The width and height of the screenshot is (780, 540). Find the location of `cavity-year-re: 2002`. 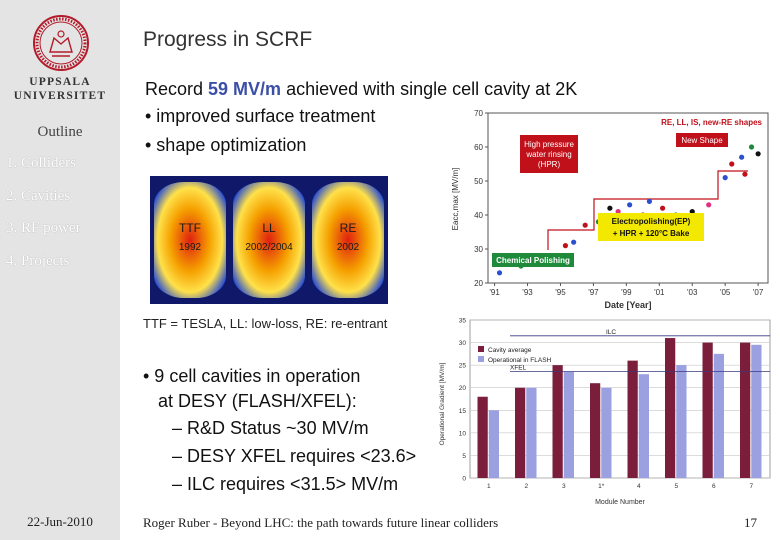

cavity-year-re: 2002 is located at coordinates (348, 247).